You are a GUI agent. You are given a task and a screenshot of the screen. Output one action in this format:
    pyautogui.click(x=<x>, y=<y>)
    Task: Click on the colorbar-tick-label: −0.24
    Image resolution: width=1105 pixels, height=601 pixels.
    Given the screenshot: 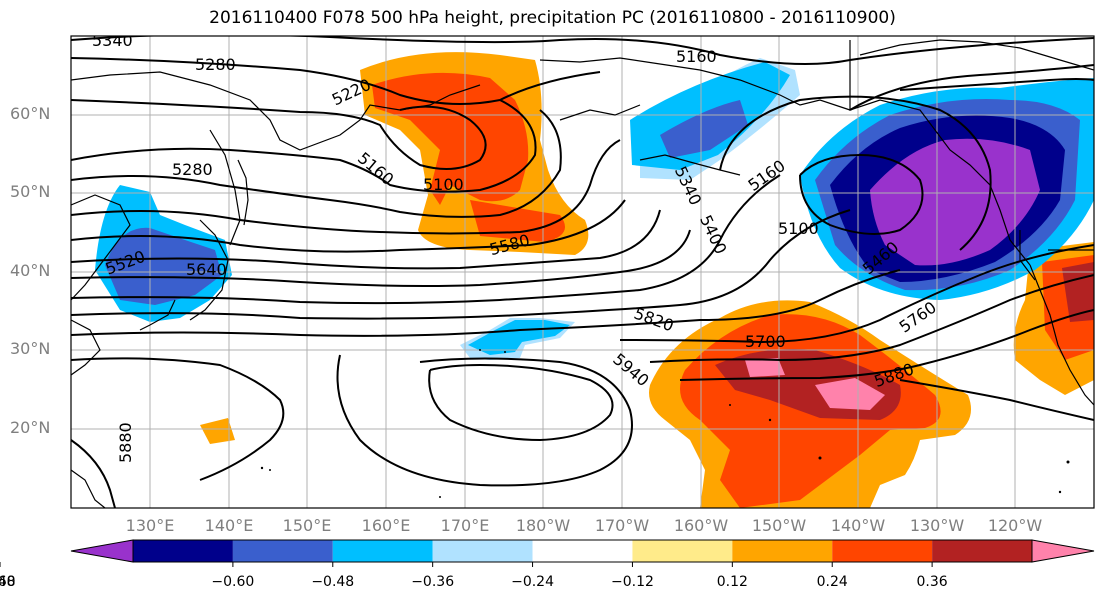 What is the action you would take?
    pyautogui.click(x=532, y=582)
    